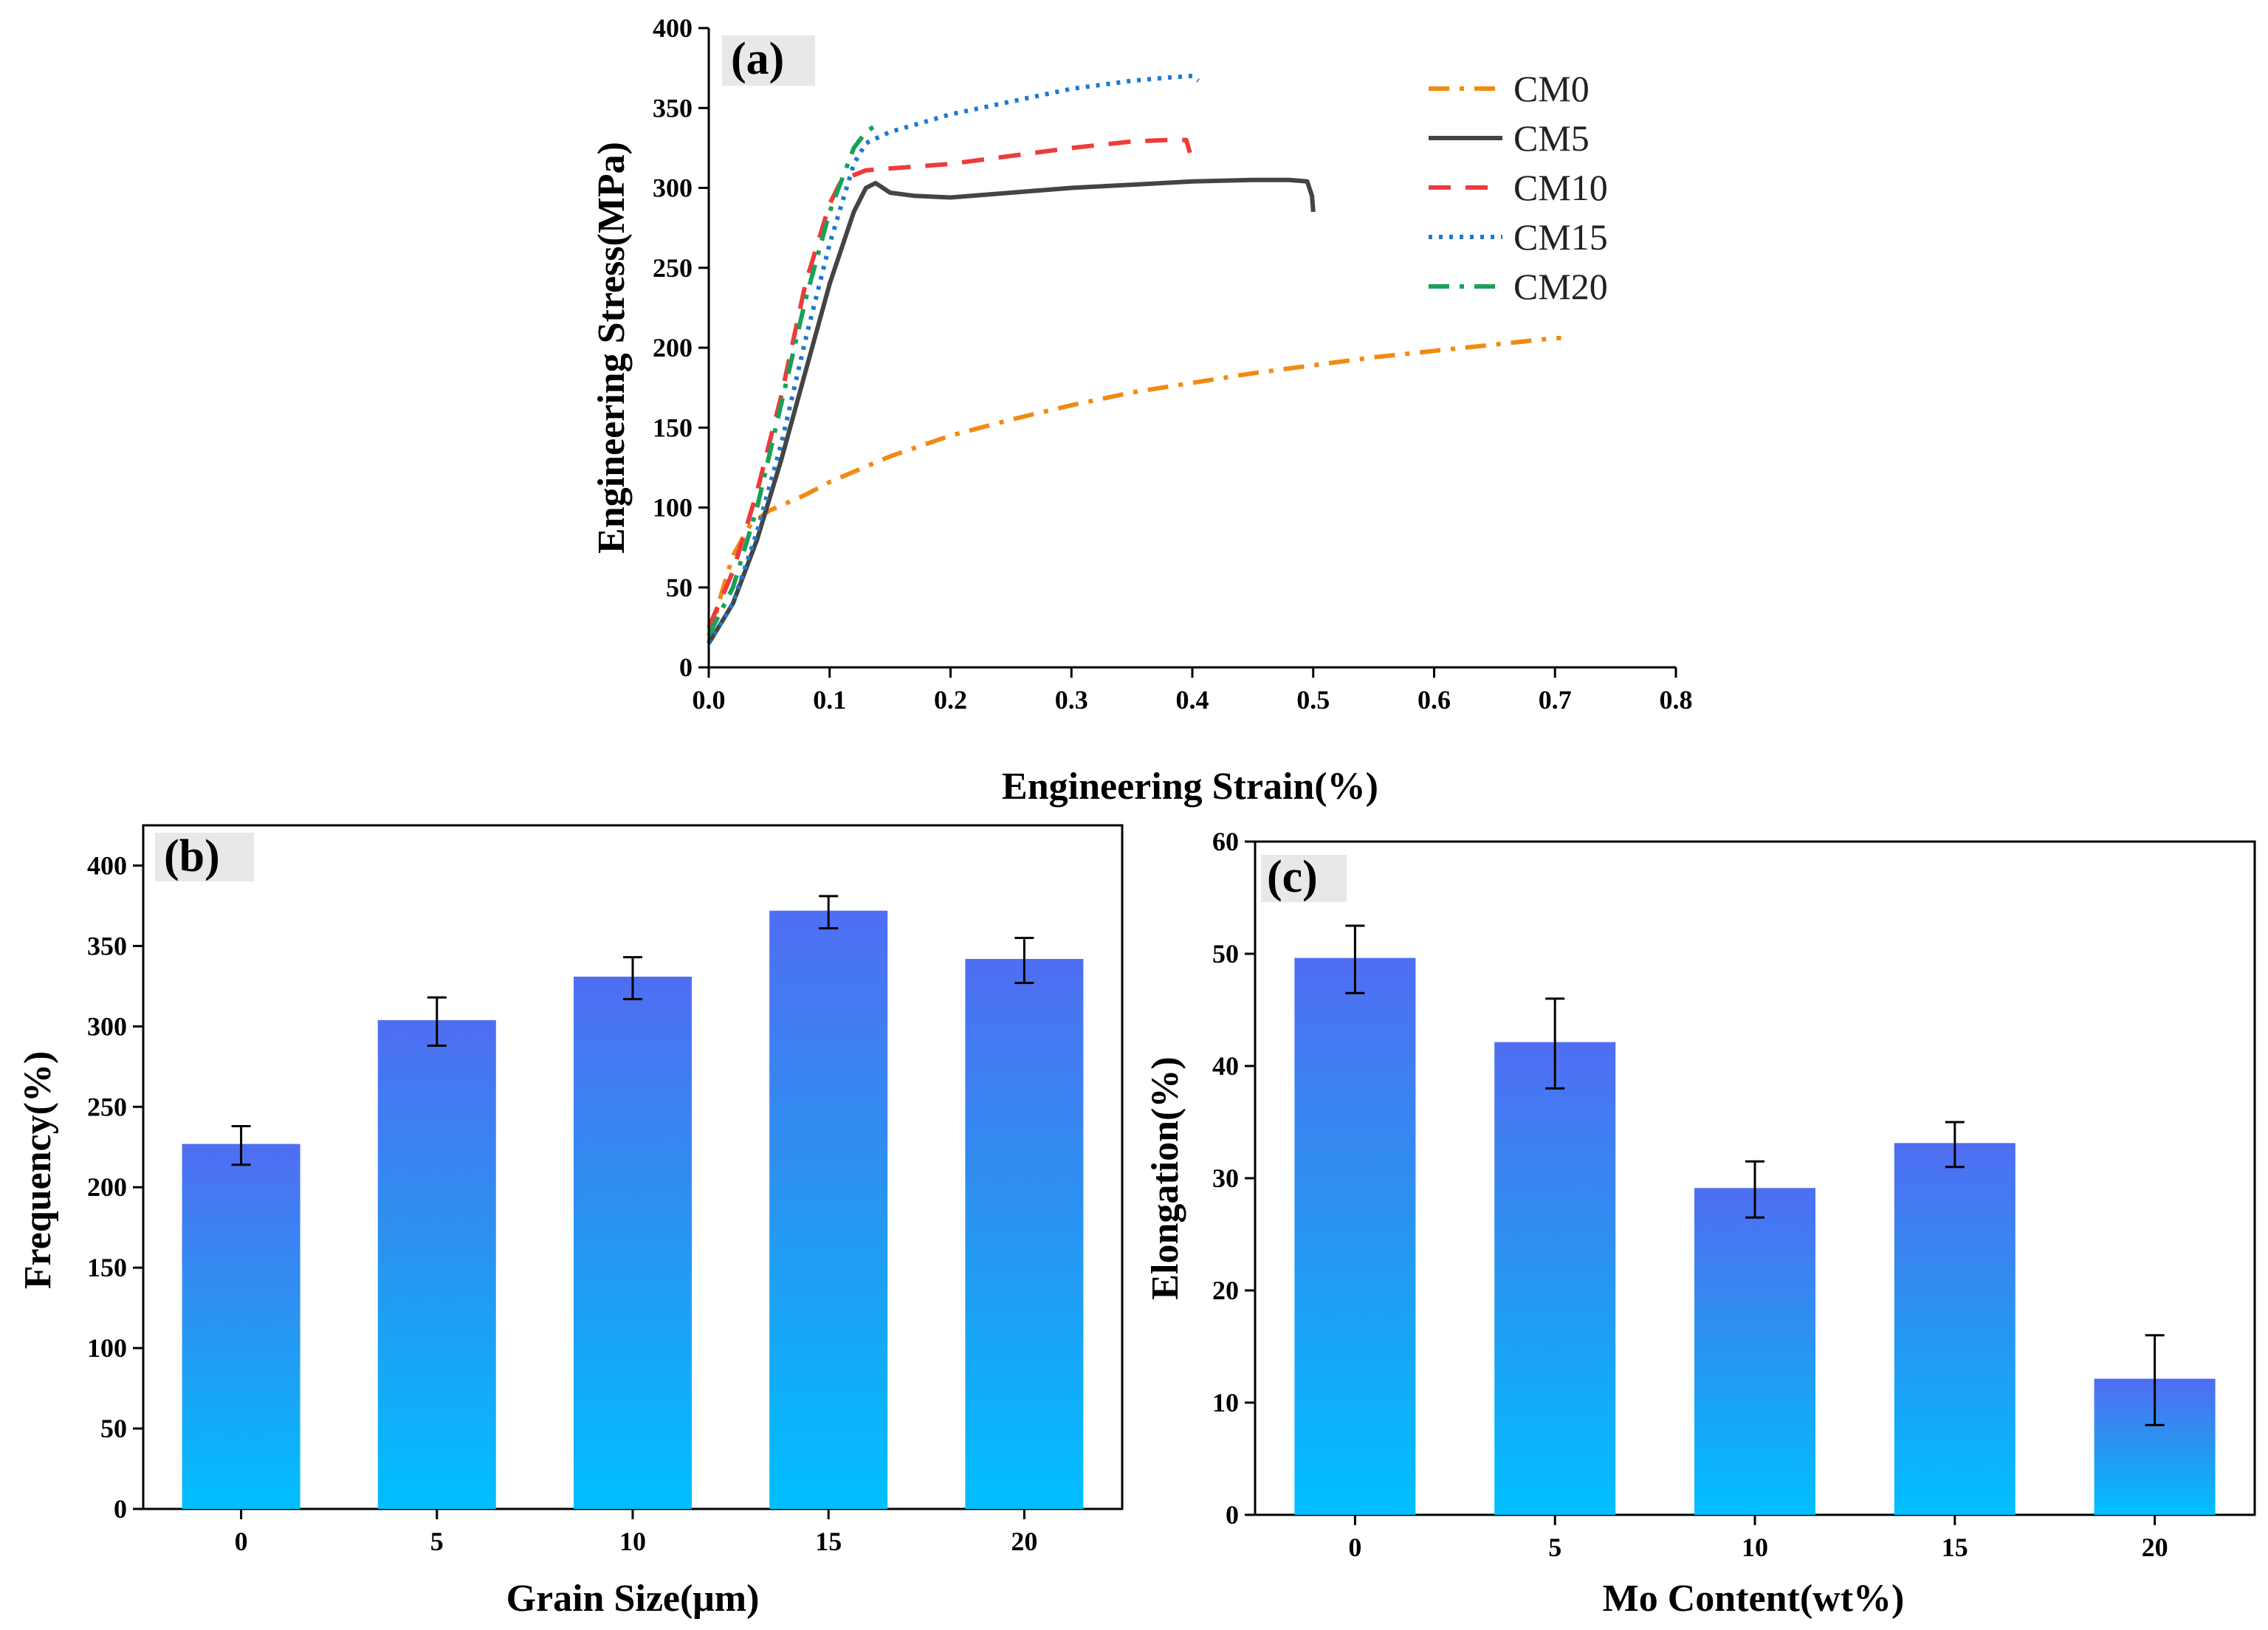 This screenshot has width=2268, height=1630. I want to click on x-tick-label-a: 0.8, so click(1676, 700).